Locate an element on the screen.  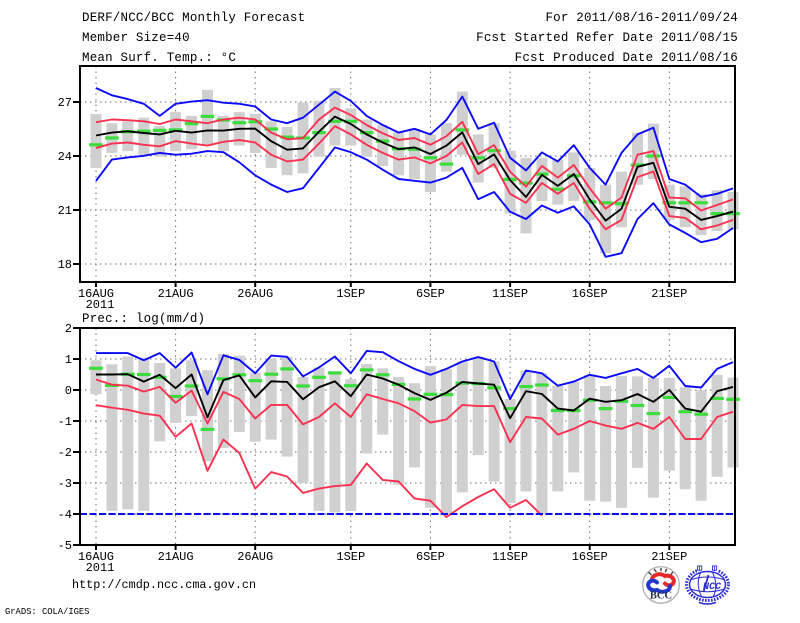
svg-text: Fcst Produced Date 2011/08/16 is located at coordinates (626, 58).